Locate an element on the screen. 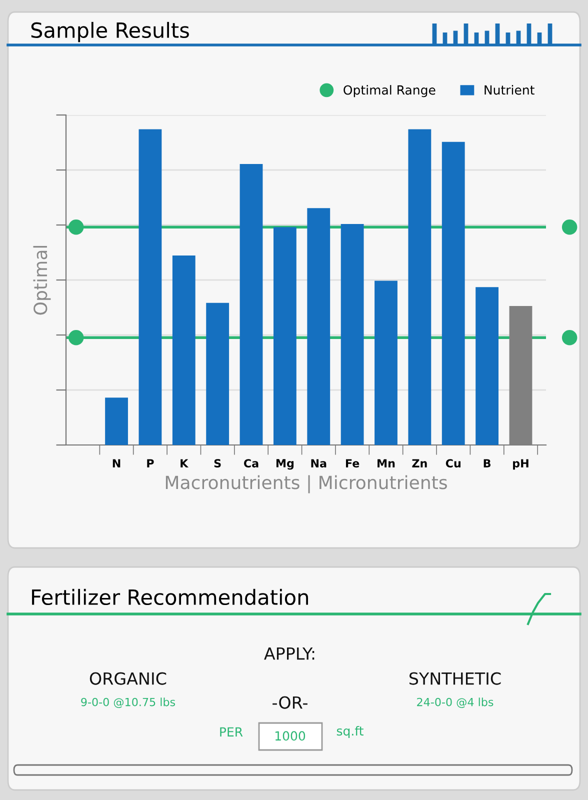 The height and width of the screenshot is (800, 588). x-tick-label: K is located at coordinates (184, 463).